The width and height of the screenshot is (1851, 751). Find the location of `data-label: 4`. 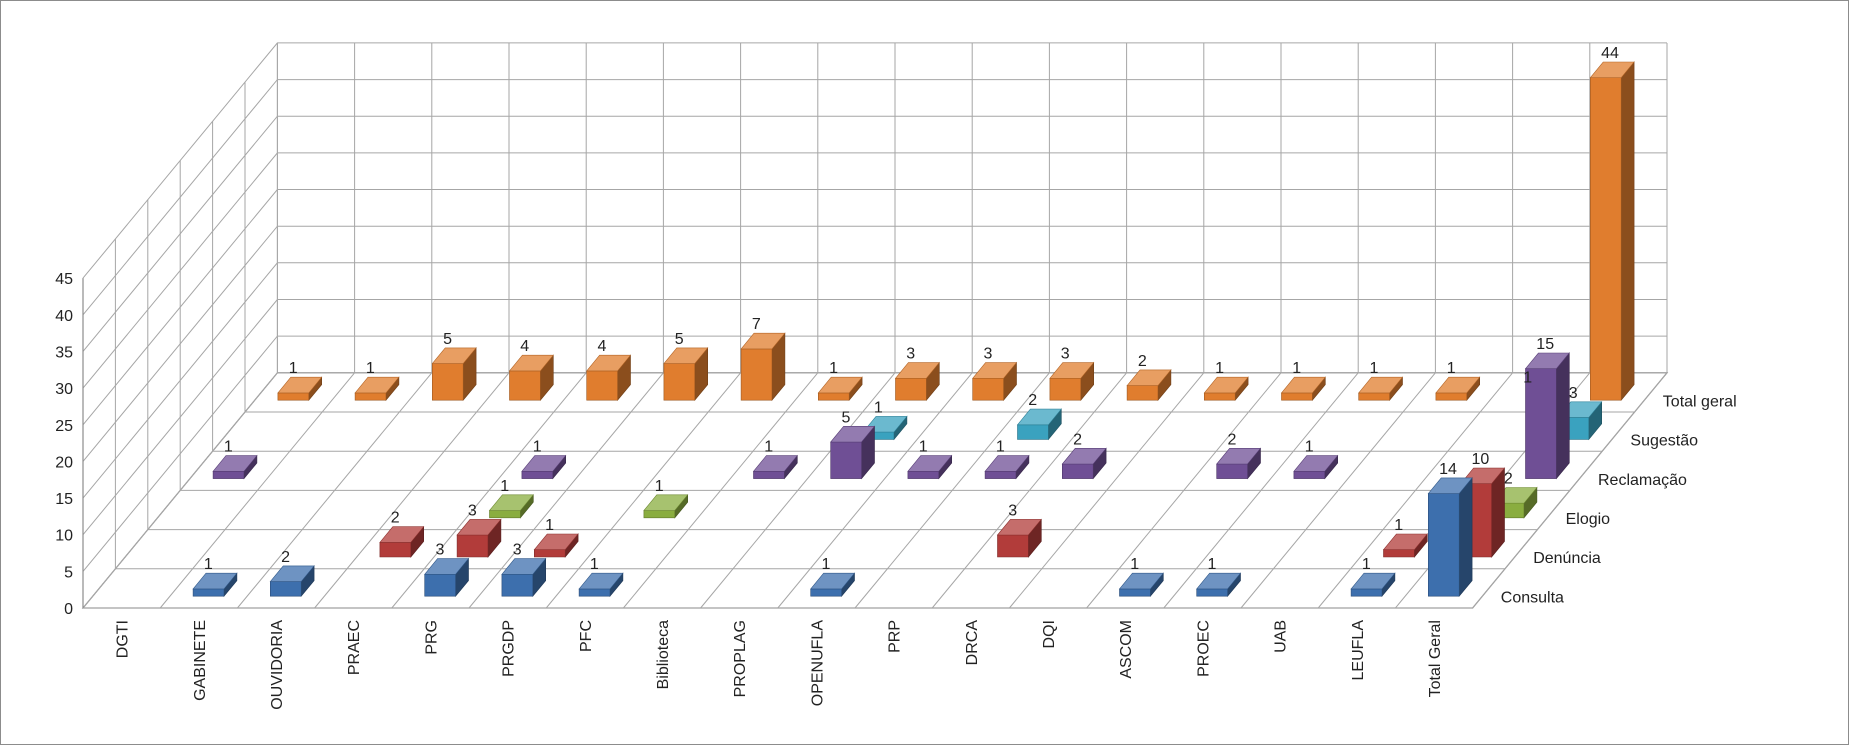

data-label: 4 is located at coordinates (524, 346).